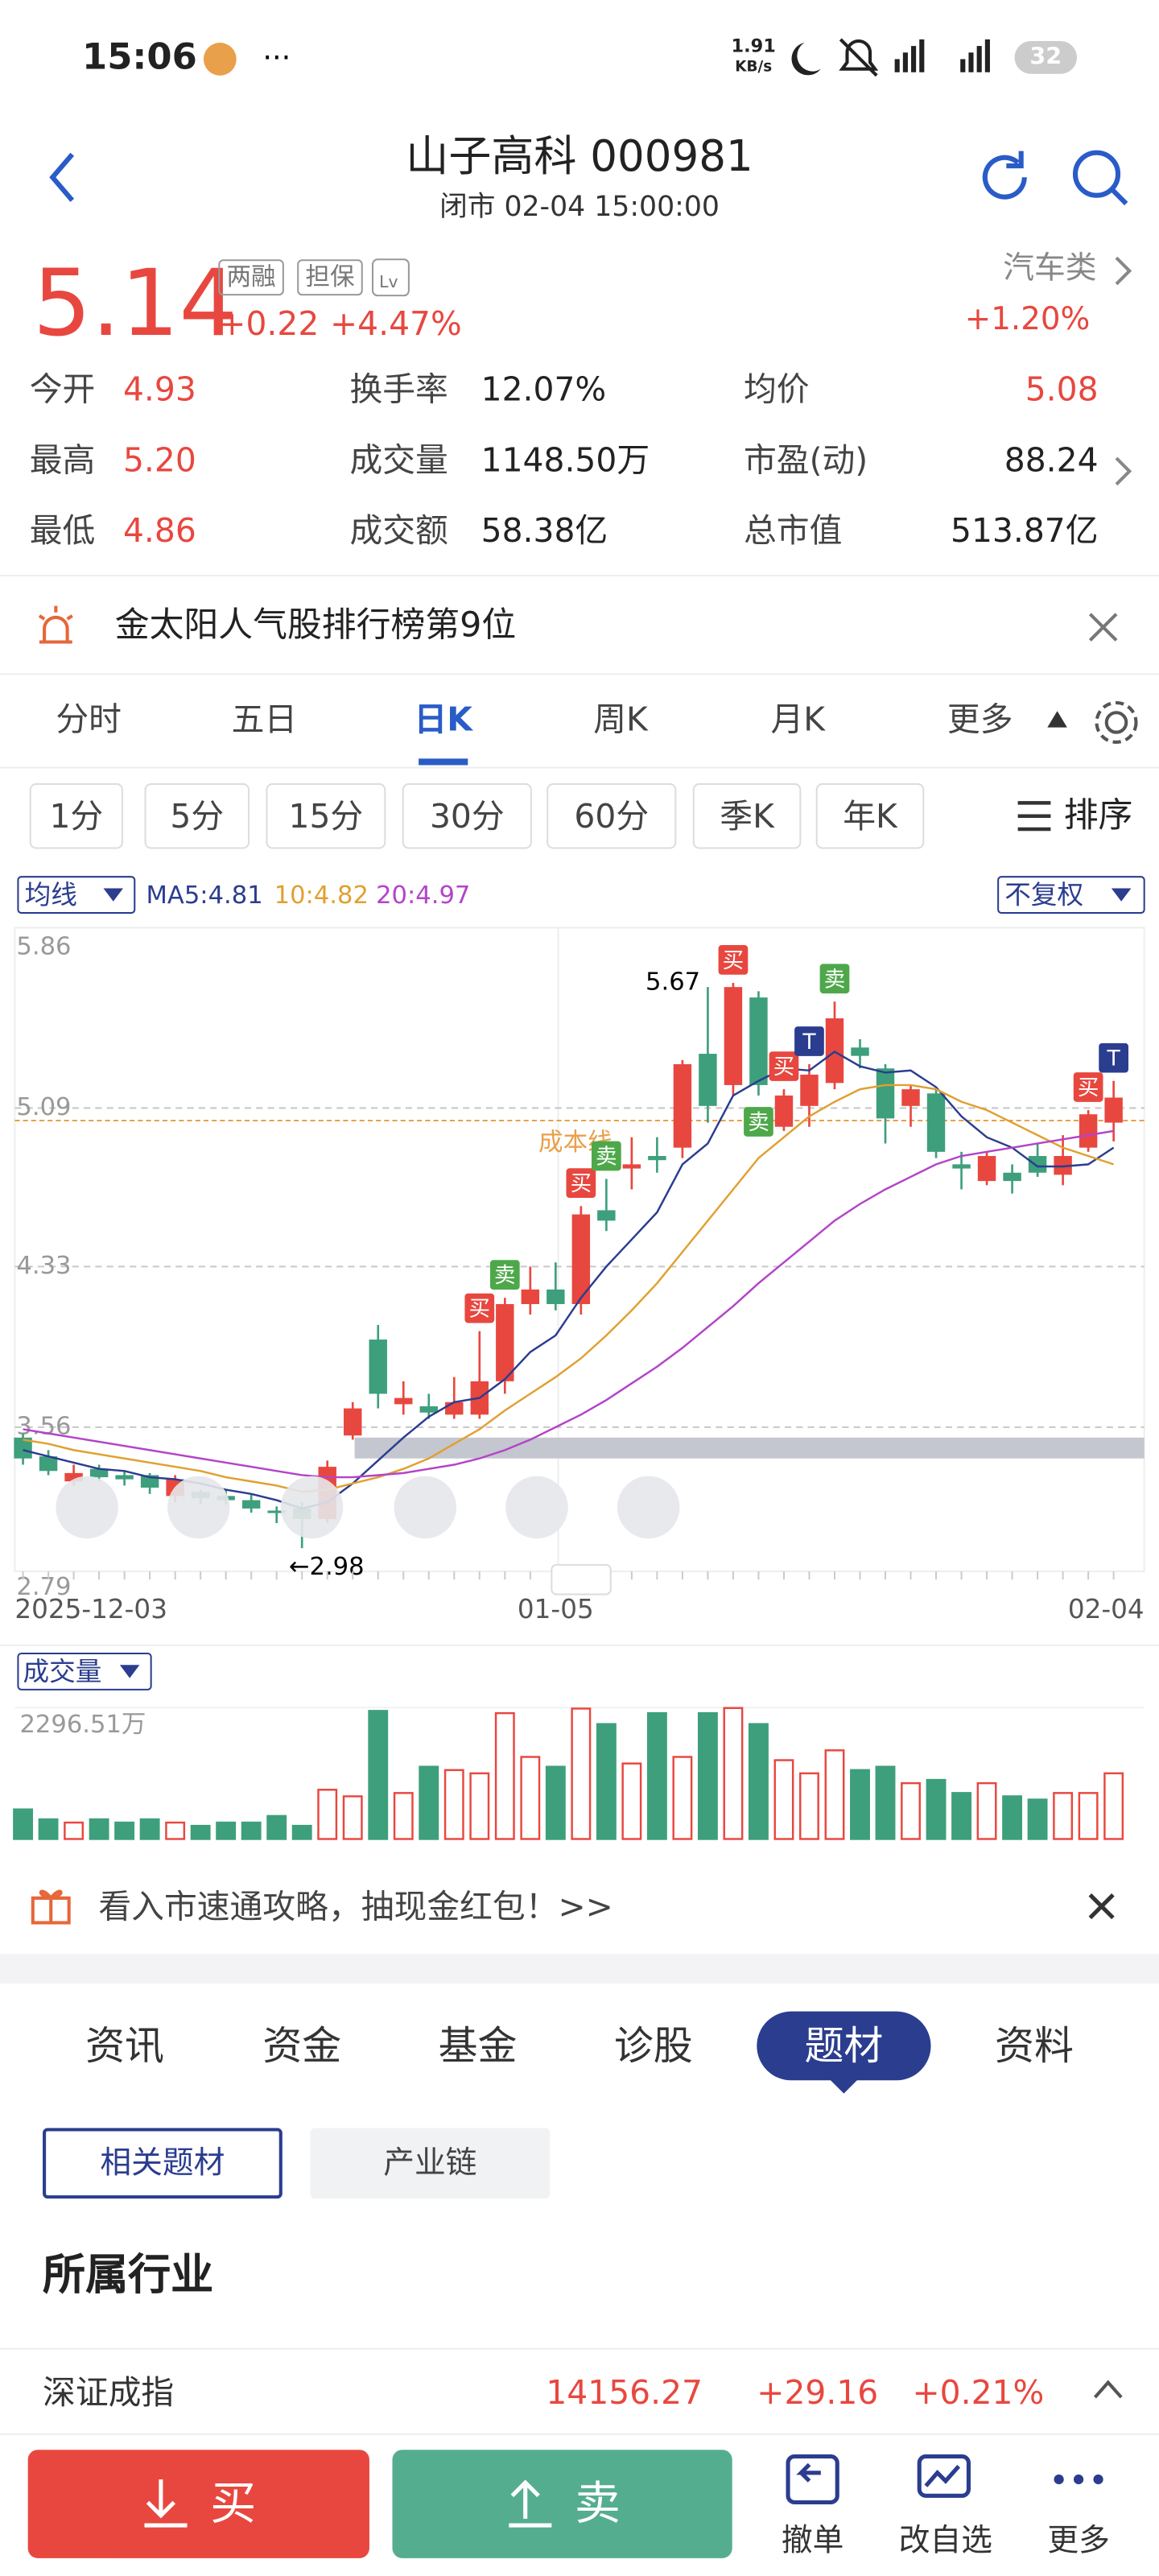 The image size is (1159, 2576). I want to click on info-tab: 题材, so click(844, 2046).